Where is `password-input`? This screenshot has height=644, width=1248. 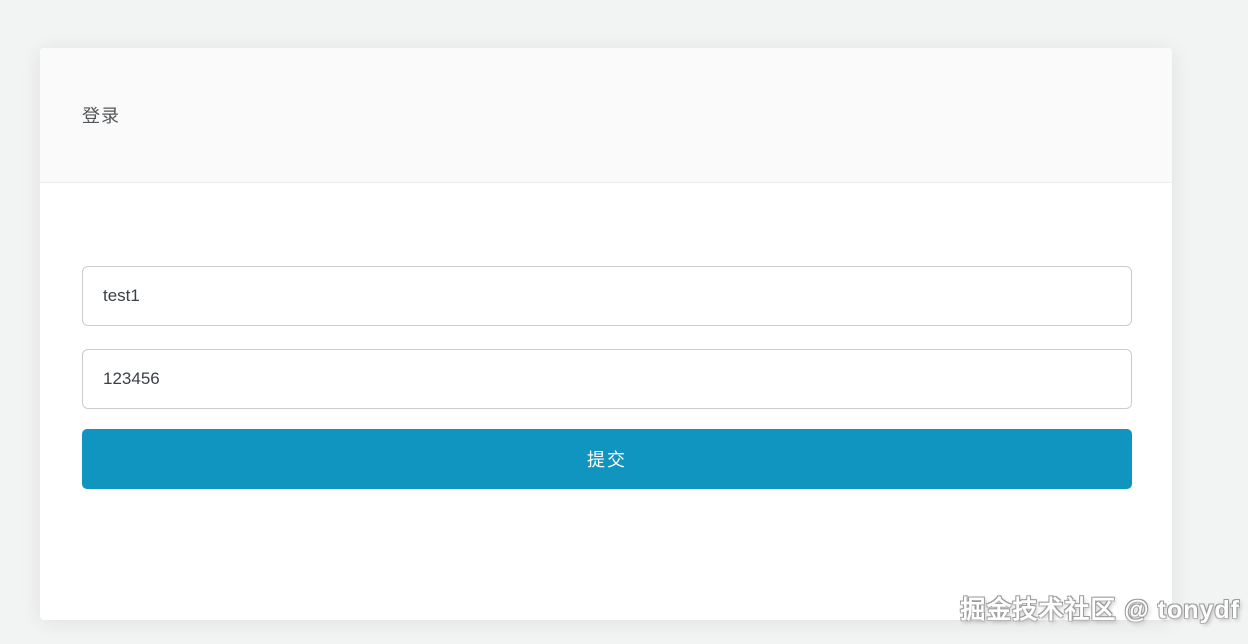
password-input is located at coordinates (607, 379).